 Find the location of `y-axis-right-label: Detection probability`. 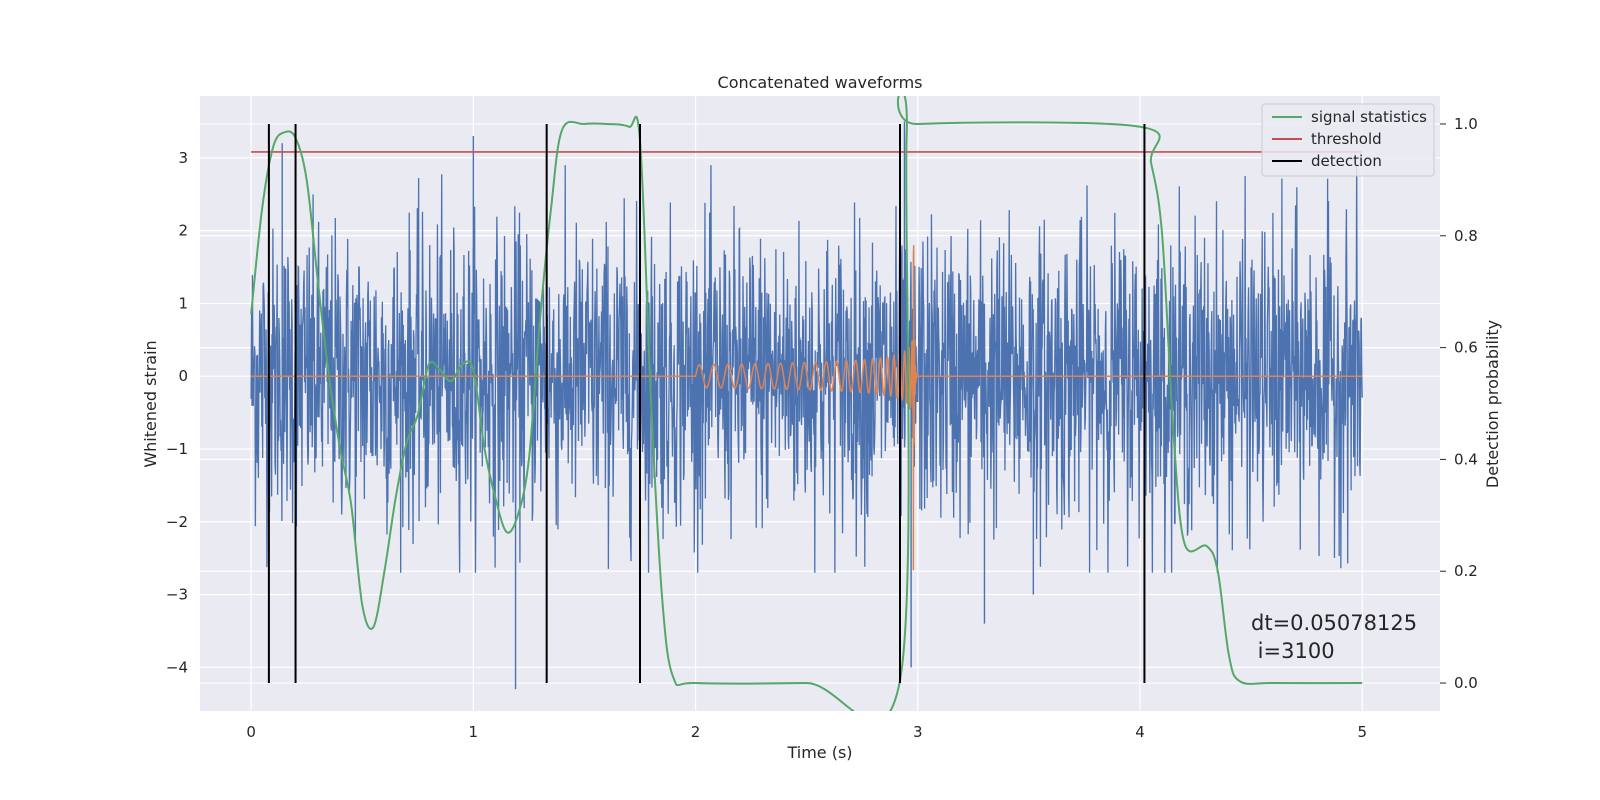

y-axis-right-label: Detection probability is located at coordinates (1492, 404).